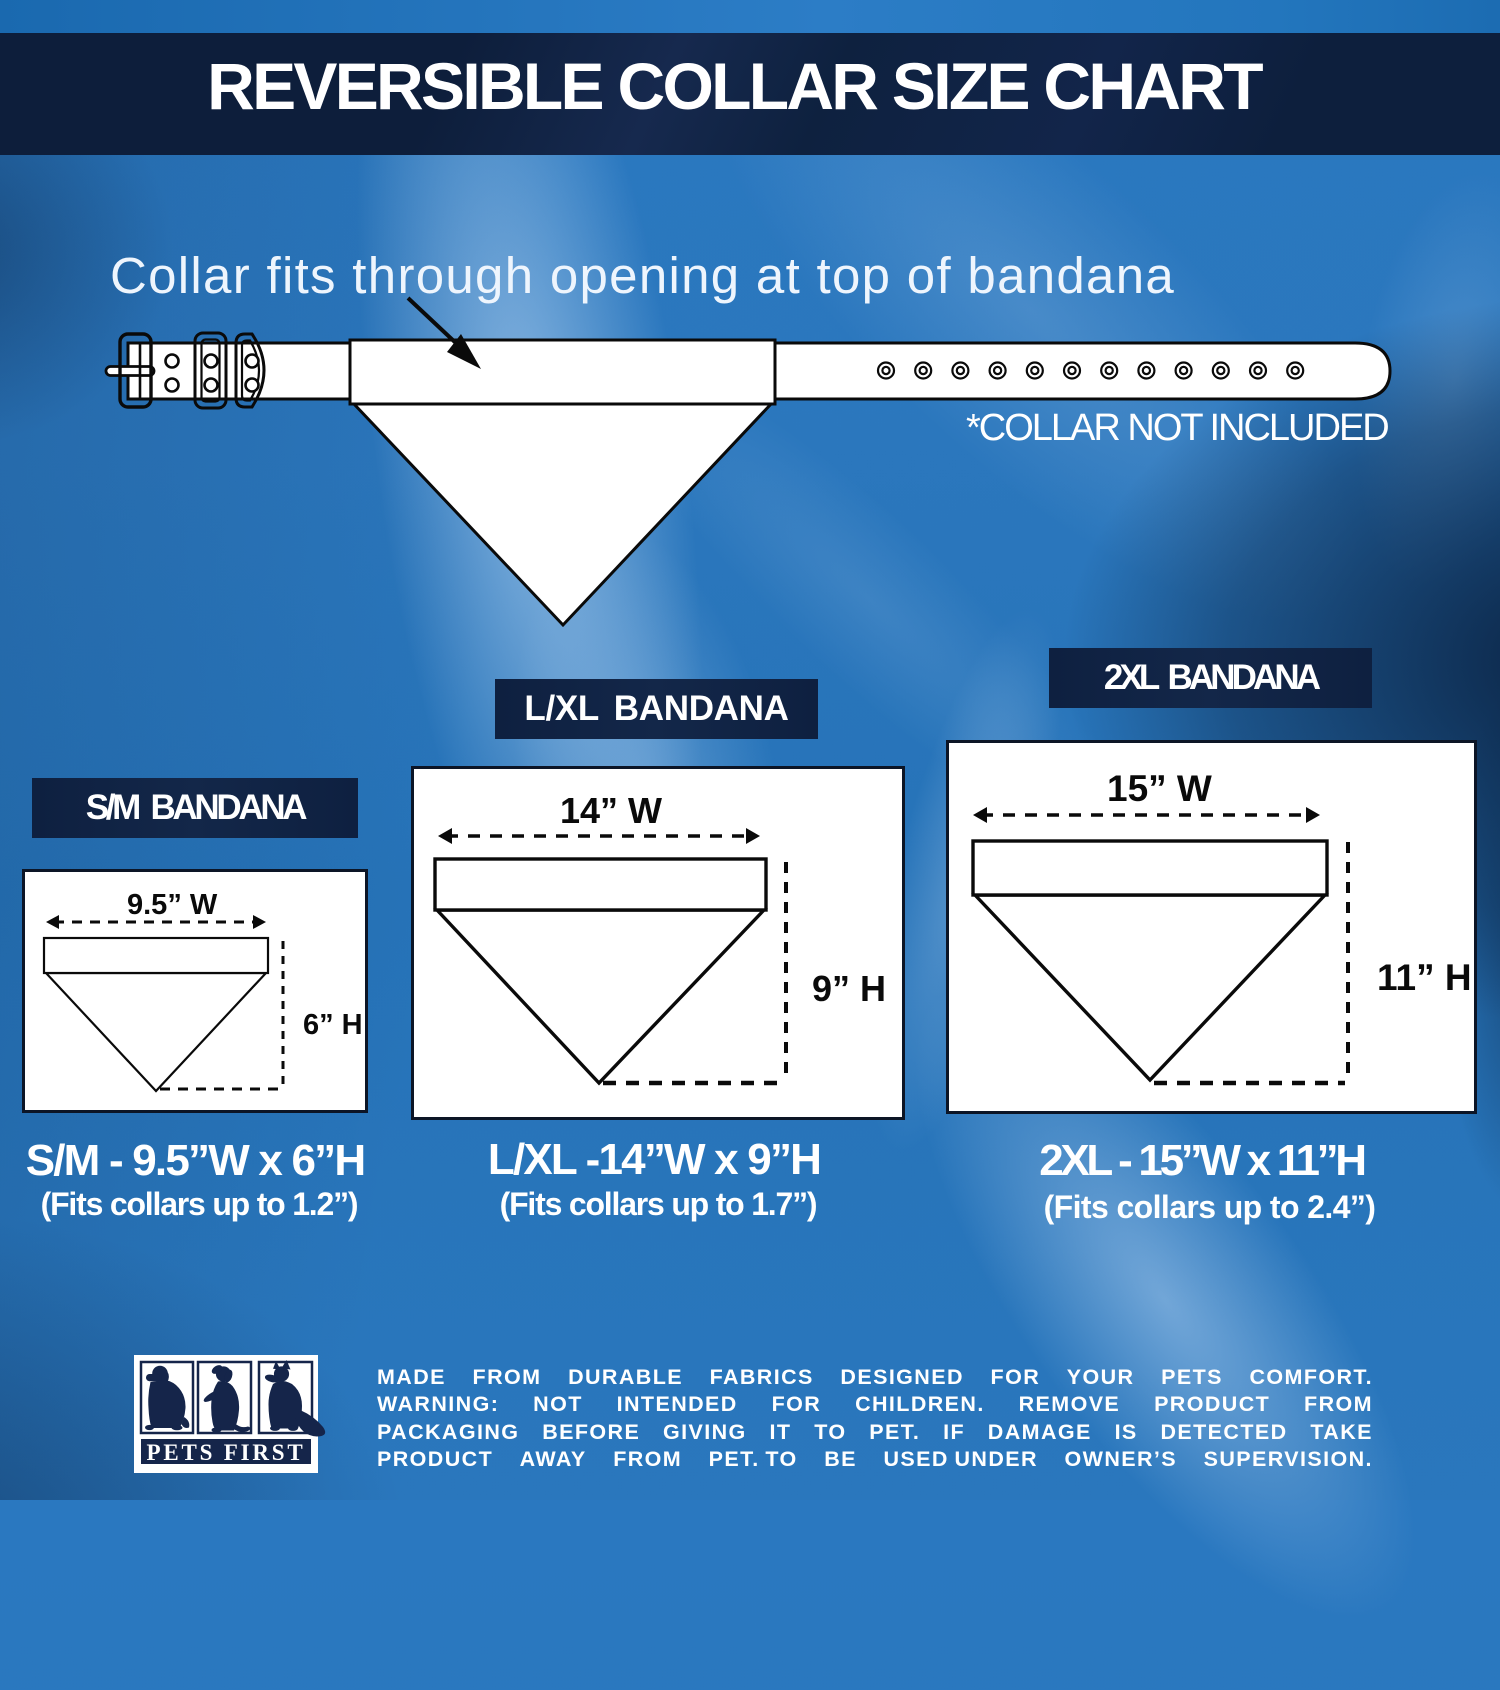 This screenshot has height=1690, width=1500. What do you see at coordinates (1424, 977) in the screenshot?
I see `svg-text: 11” H` at bounding box center [1424, 977].